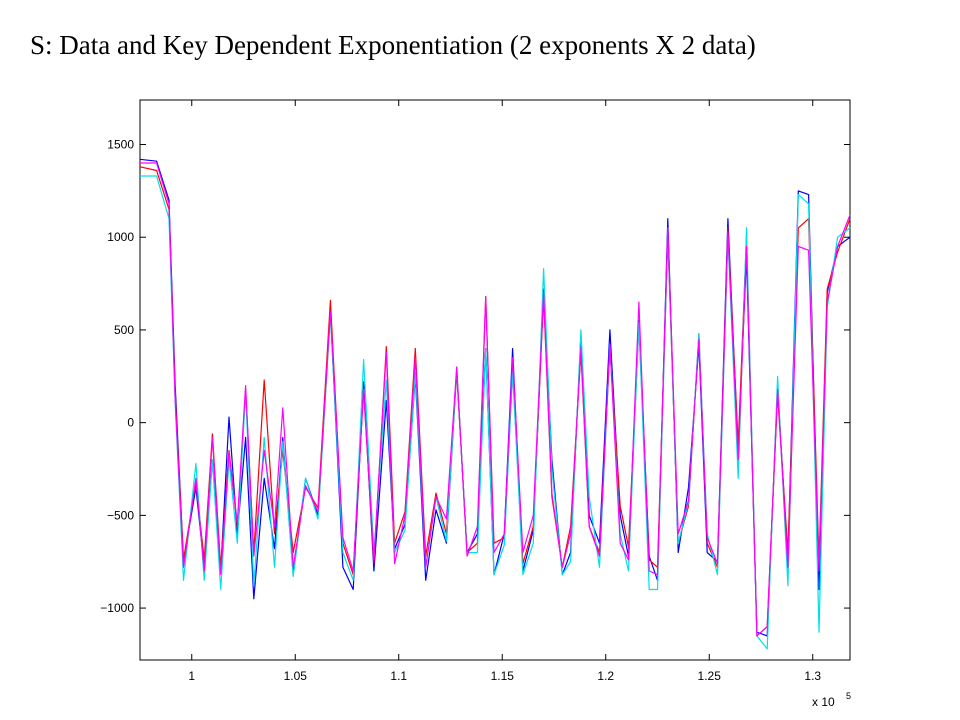 Image resolution: width=960 pixels, height=720 pixels. Describe the element at coordinates (812, 676) in the screenshot. I see `x-tick-label: 1.3` at that location.